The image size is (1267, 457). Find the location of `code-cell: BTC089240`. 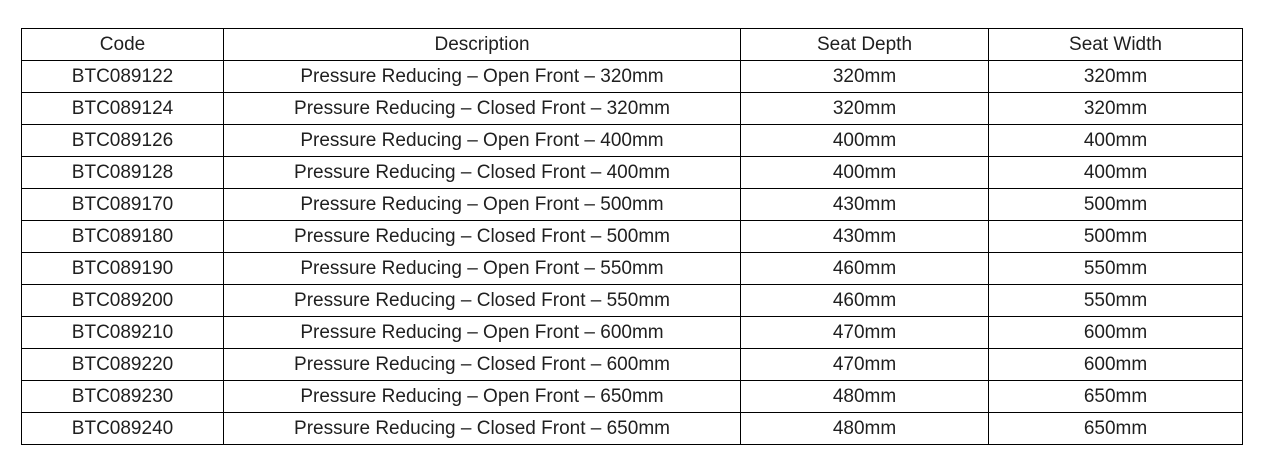

code-cell: BTC089240 is located at coordinates (122, 428).